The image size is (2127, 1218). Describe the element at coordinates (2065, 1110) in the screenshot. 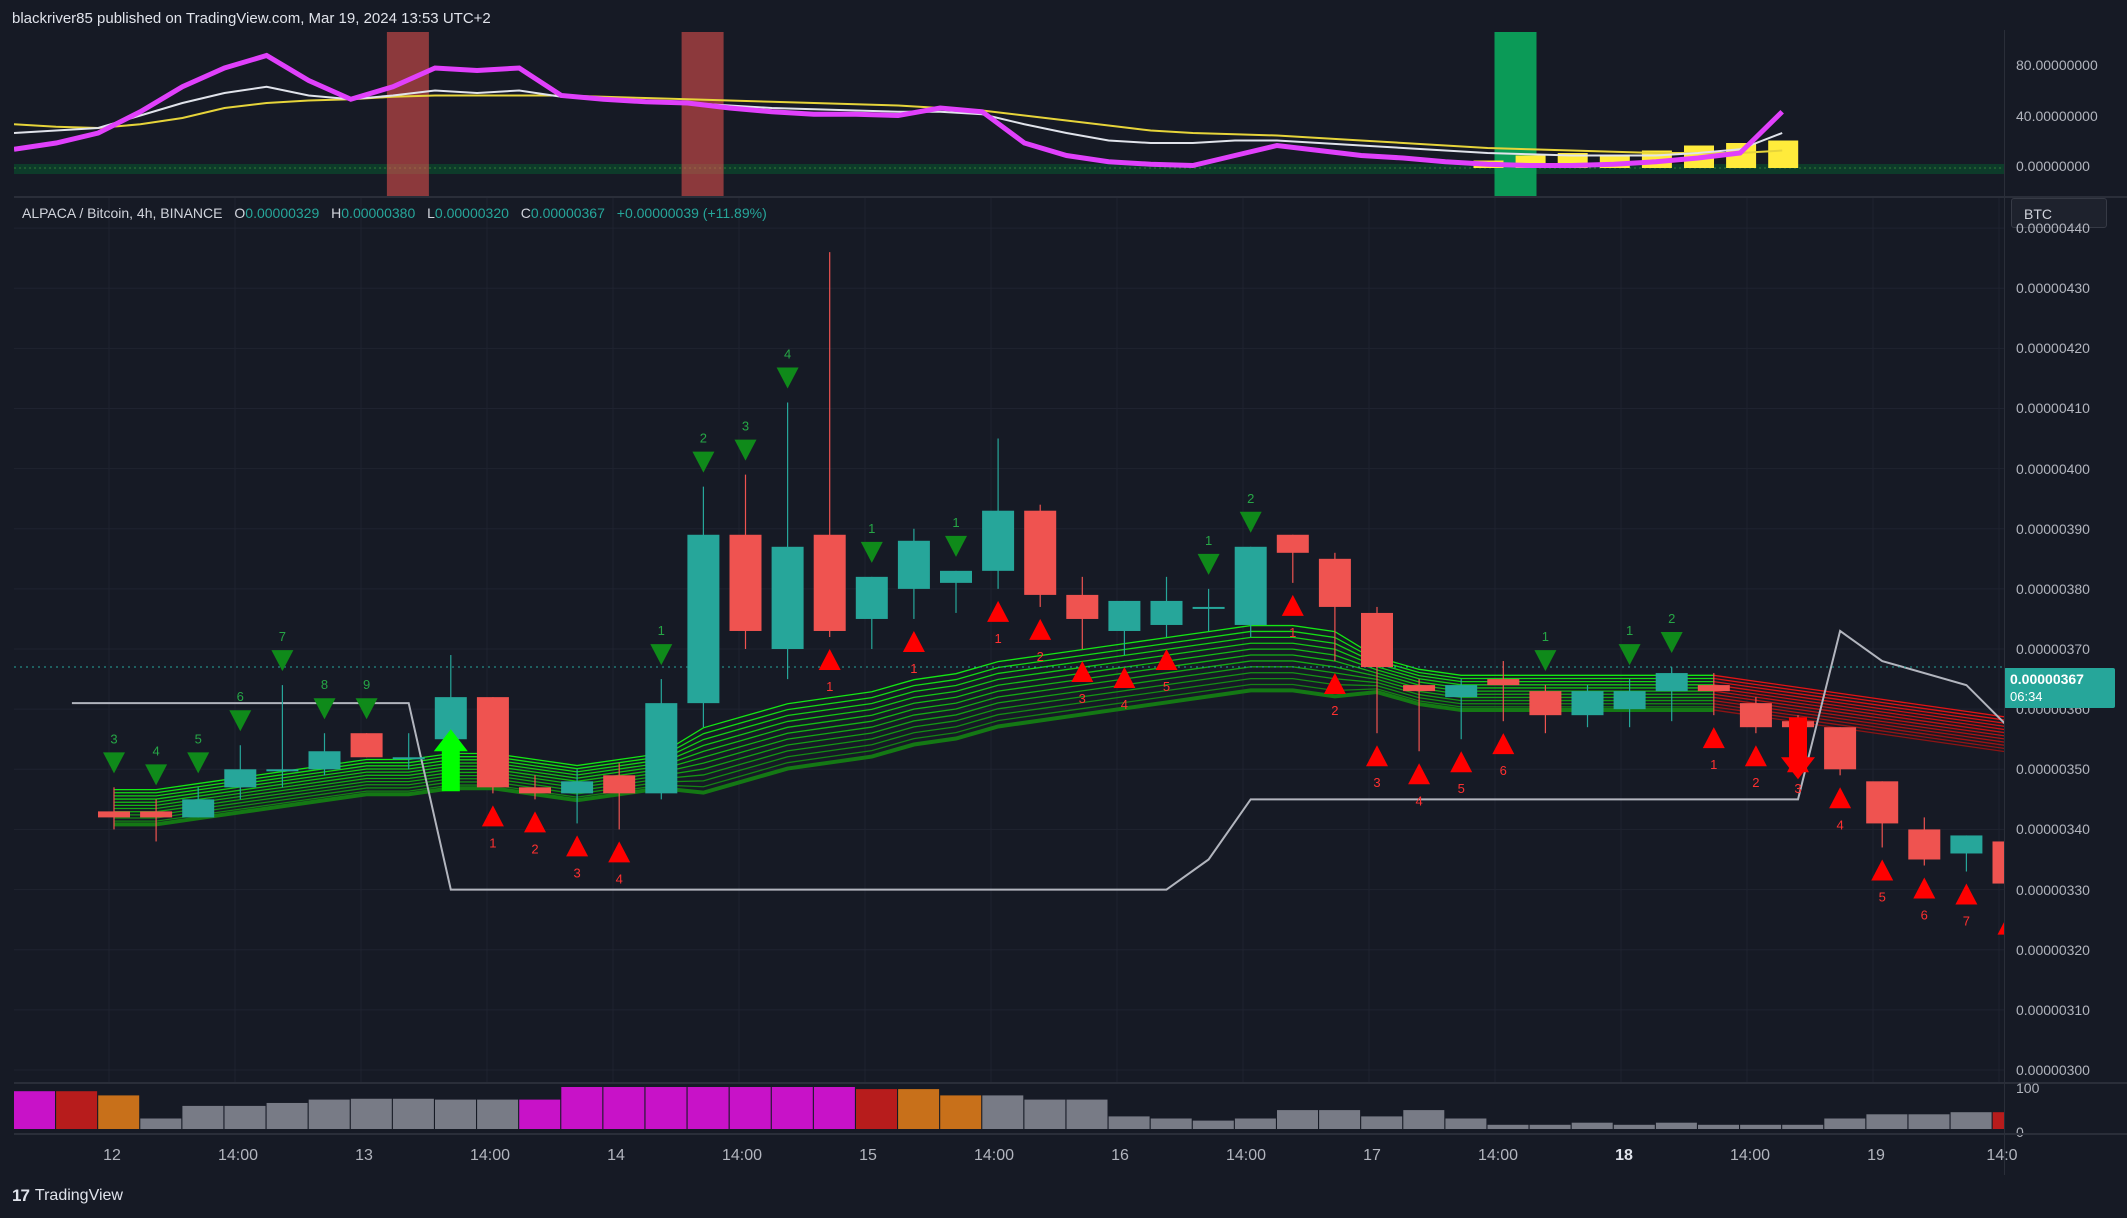

I see `volume-axis: 100 0` at that location.